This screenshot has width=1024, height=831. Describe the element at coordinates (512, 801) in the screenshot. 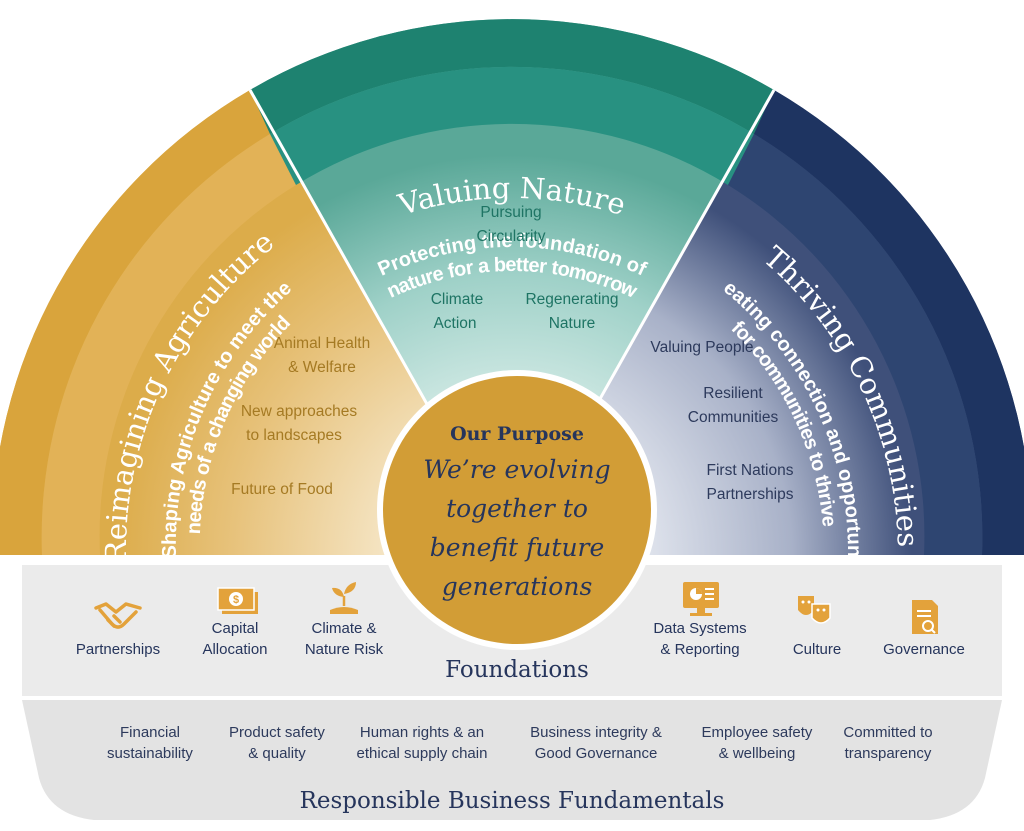

I see `fundamentals-title: Responsible Business Fundamentals` at that location.